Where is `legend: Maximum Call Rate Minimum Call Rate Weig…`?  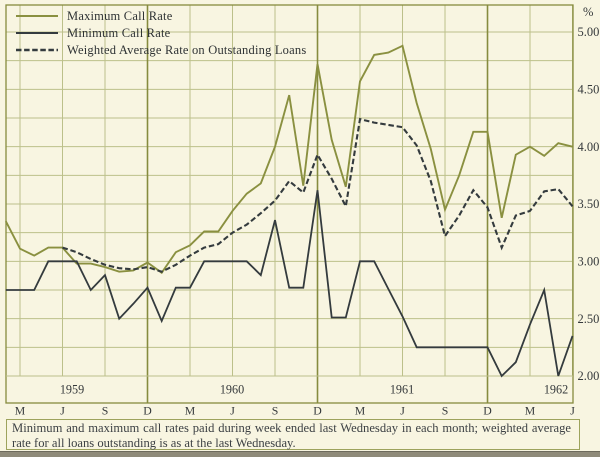
legend: Maximum Call Rate Minimum Call Rate Weig… is located at coordinates (161, 33).